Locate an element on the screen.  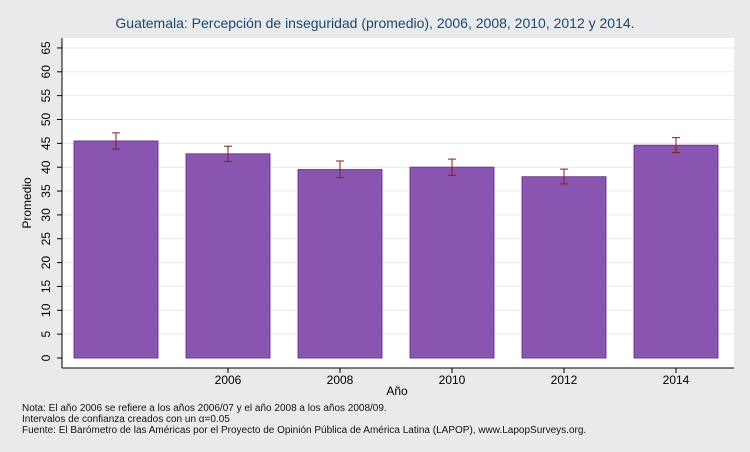
y-tick-label: 20 is located at coordinates (46, 263).